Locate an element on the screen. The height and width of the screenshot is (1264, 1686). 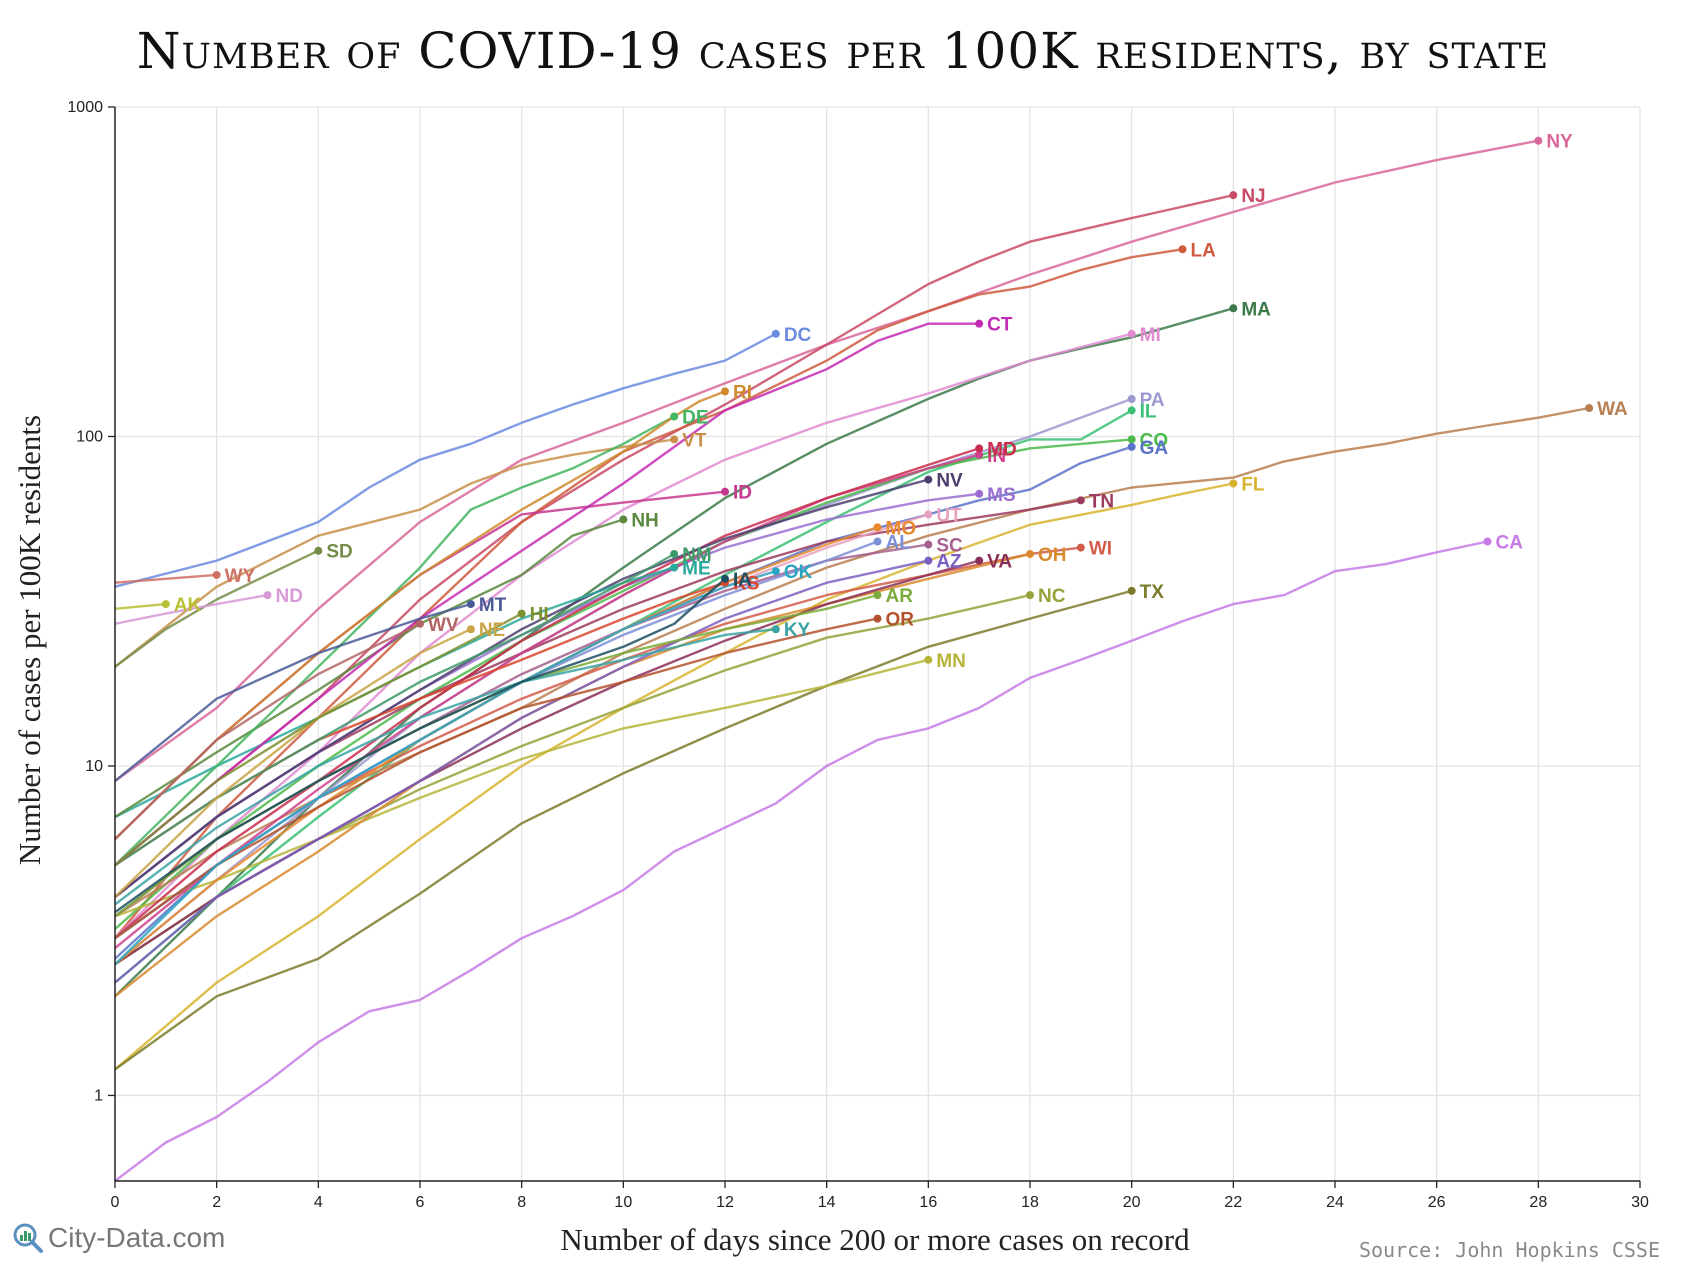
x-tick-label: 0 is located at coordinates (115, 1202).